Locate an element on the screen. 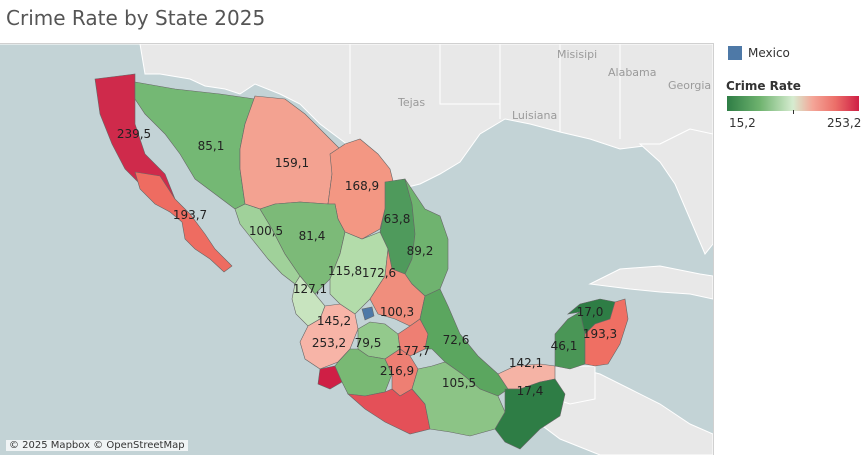 This screenshot has height=455, width=865. state-value-label: 63,8 is located at coordinates (397, 219).